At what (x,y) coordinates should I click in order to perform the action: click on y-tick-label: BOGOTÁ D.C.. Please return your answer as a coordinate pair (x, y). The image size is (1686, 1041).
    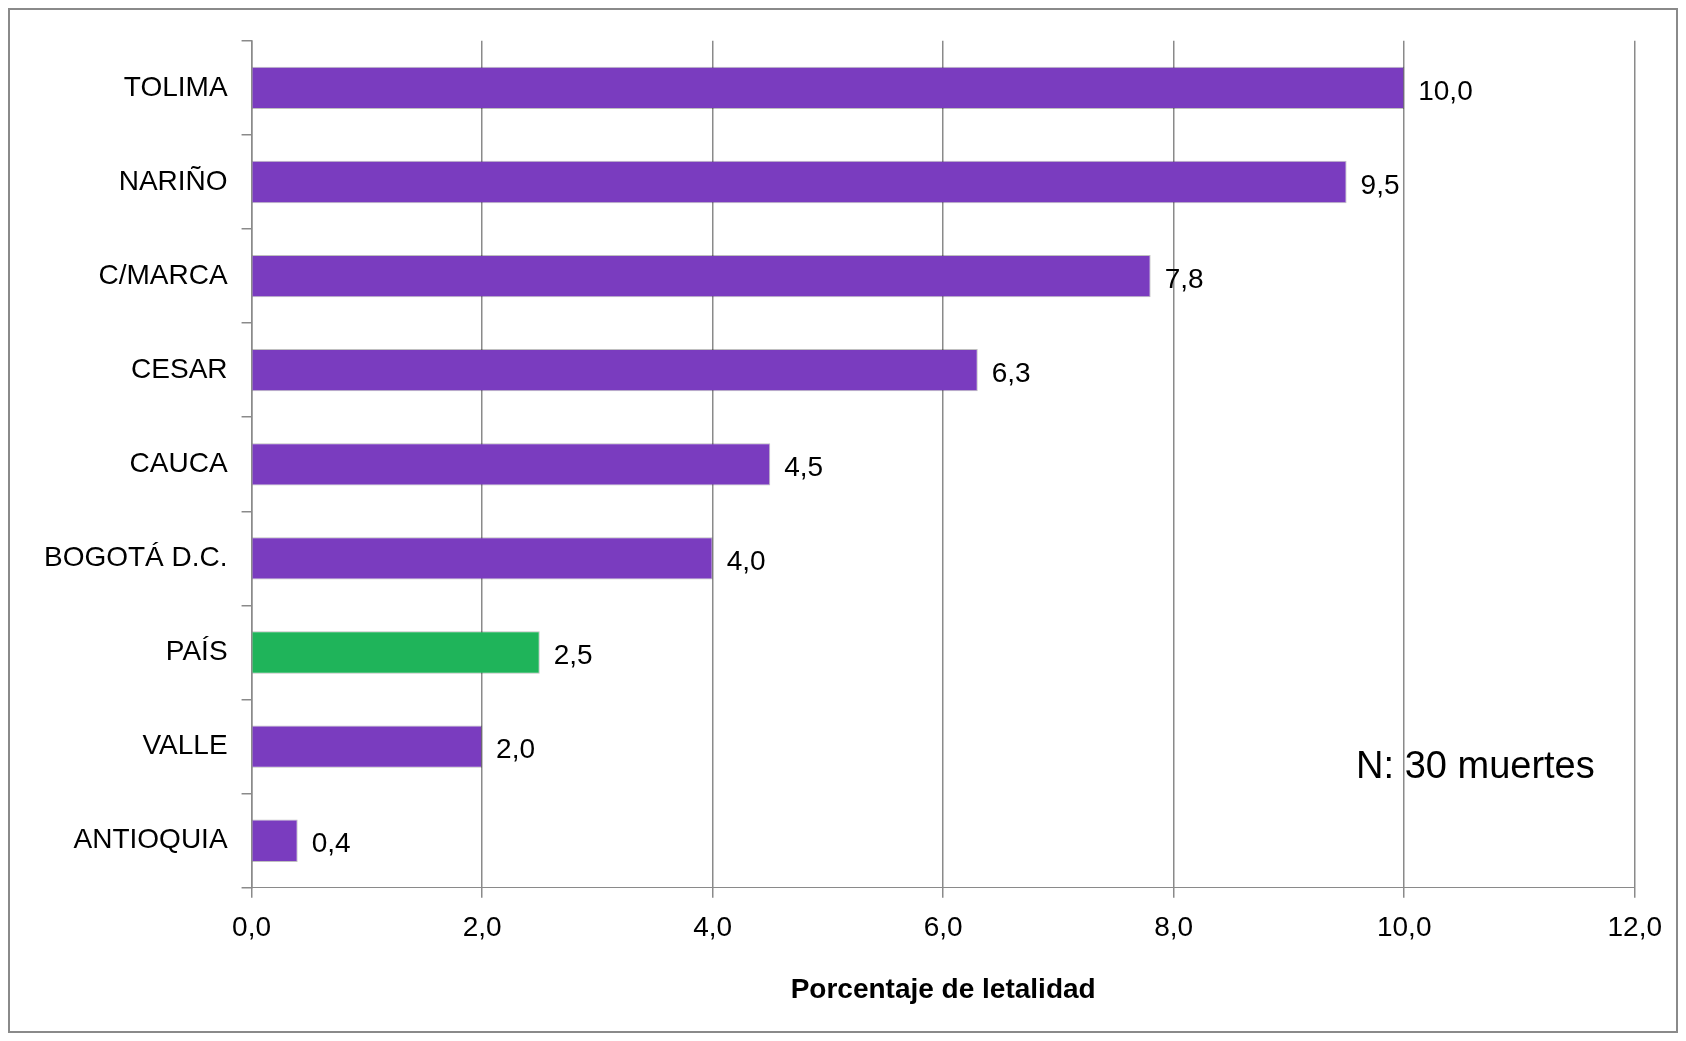
    Looking at the image, I should click on (135, 557).